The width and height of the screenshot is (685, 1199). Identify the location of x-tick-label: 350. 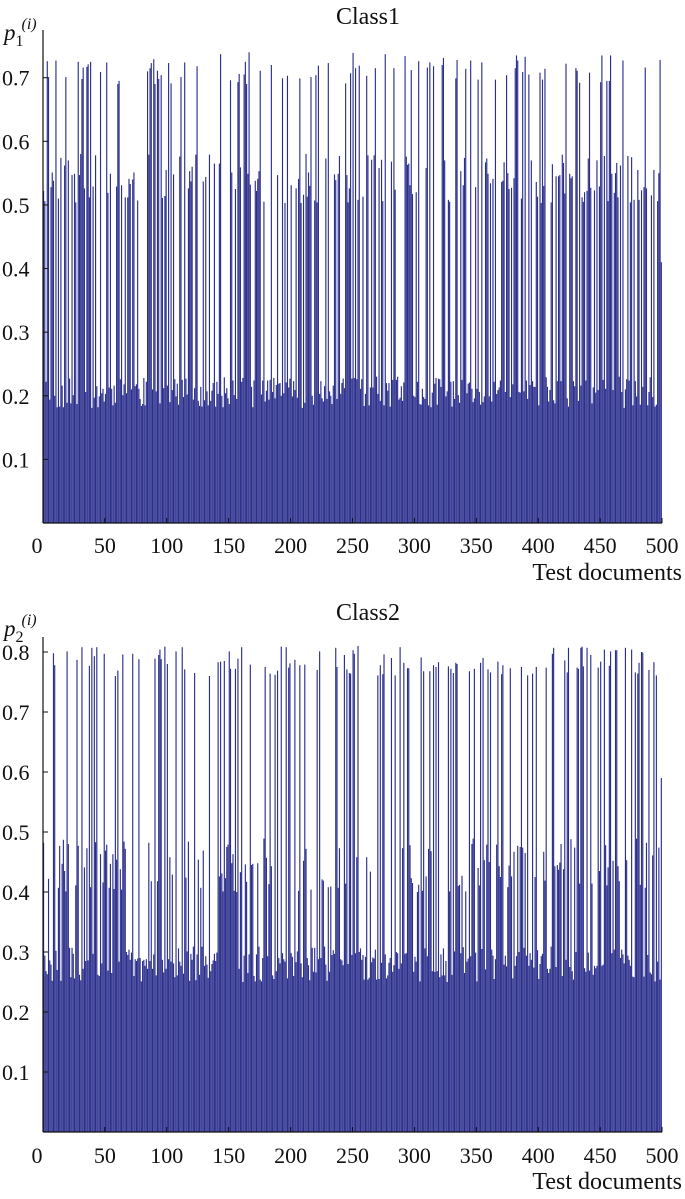
(476, 545).